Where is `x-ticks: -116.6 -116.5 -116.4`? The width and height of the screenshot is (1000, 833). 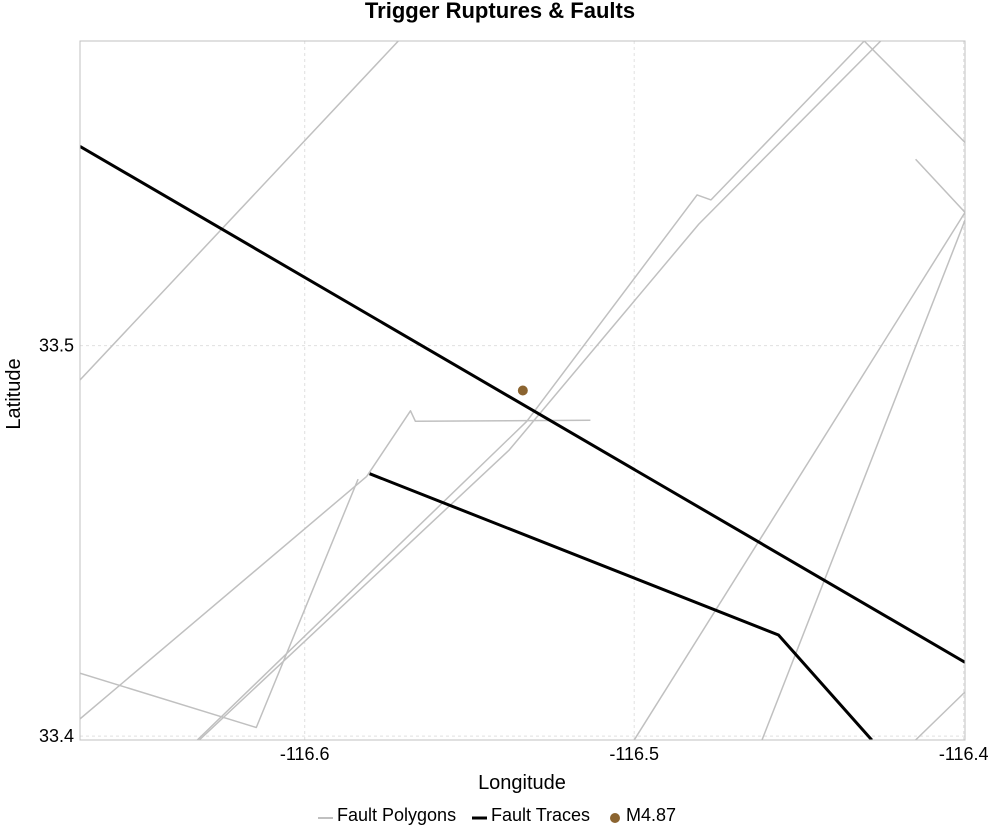
x-ticks: -116.6 -116.5 -116.4 is located at coordinates (634, 754).